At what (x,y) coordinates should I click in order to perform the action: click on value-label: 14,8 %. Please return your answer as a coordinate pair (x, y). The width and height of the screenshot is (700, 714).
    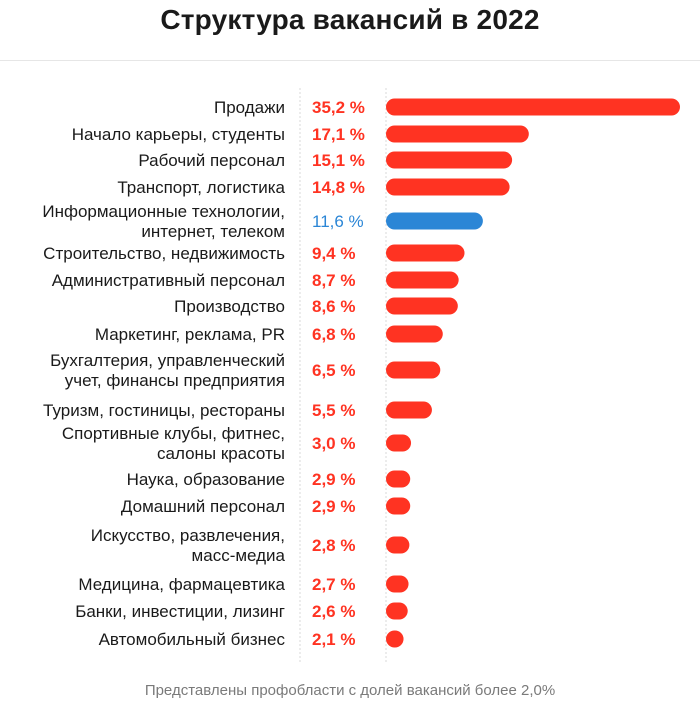
    Looking at the image, I should click on (338, 187).